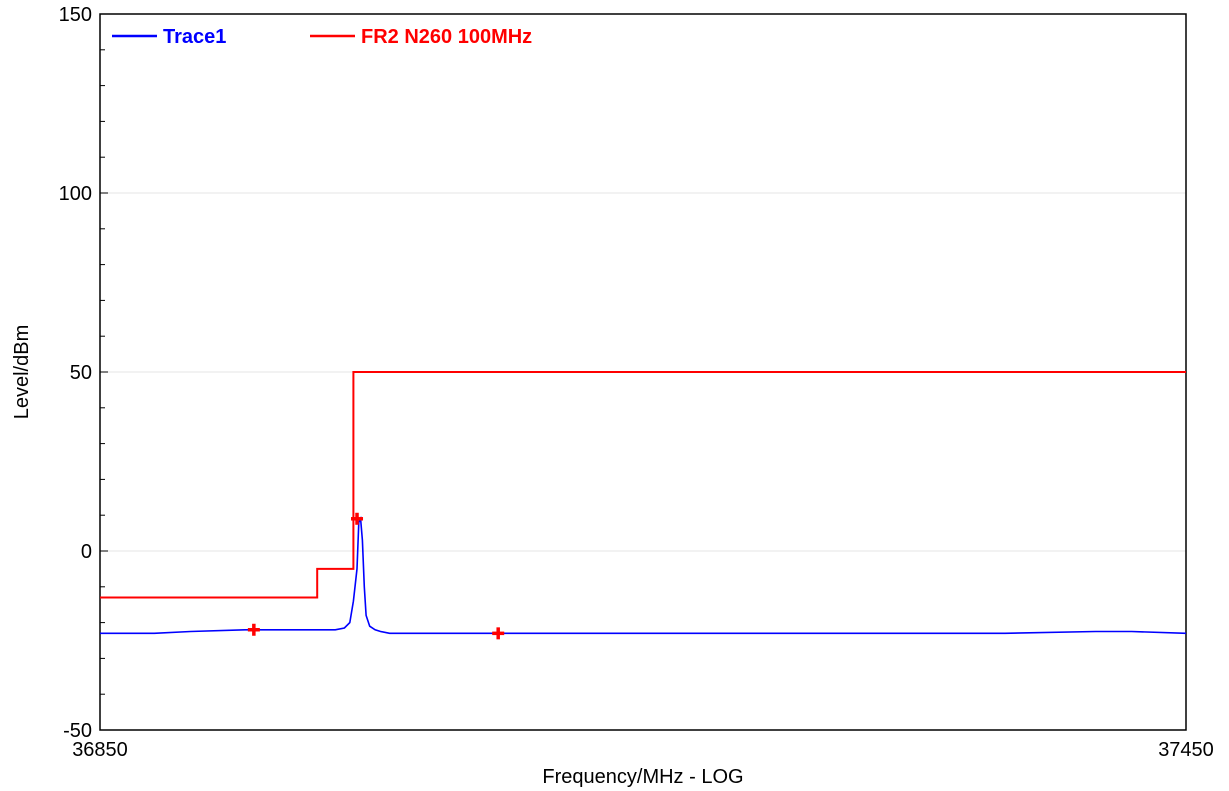  What do you see at coordinates (194, 37) in the screenshot?
I see `legend-label-trace1: Trace1` at bounding box center [194, 37].